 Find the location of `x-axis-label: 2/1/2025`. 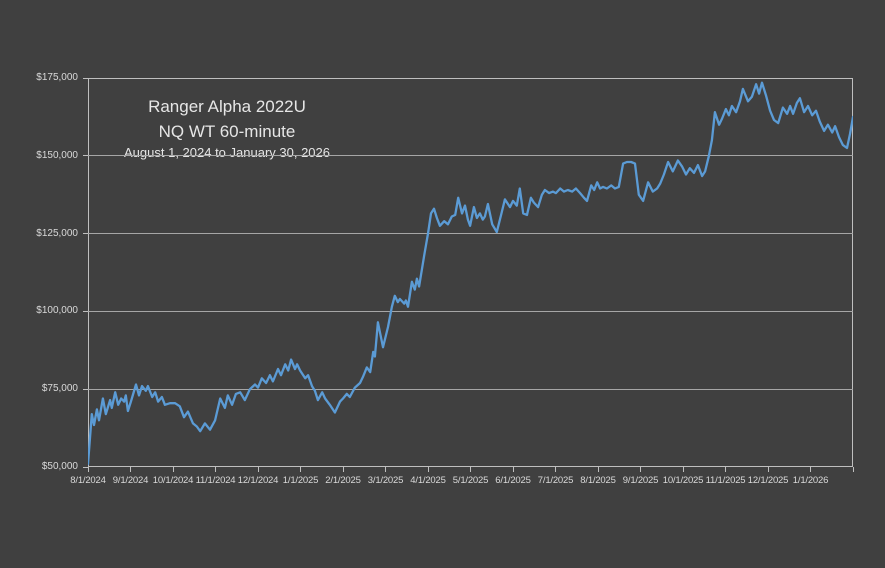

x-axis-label: 2/1/2025 is located at coordinates (343, 480).